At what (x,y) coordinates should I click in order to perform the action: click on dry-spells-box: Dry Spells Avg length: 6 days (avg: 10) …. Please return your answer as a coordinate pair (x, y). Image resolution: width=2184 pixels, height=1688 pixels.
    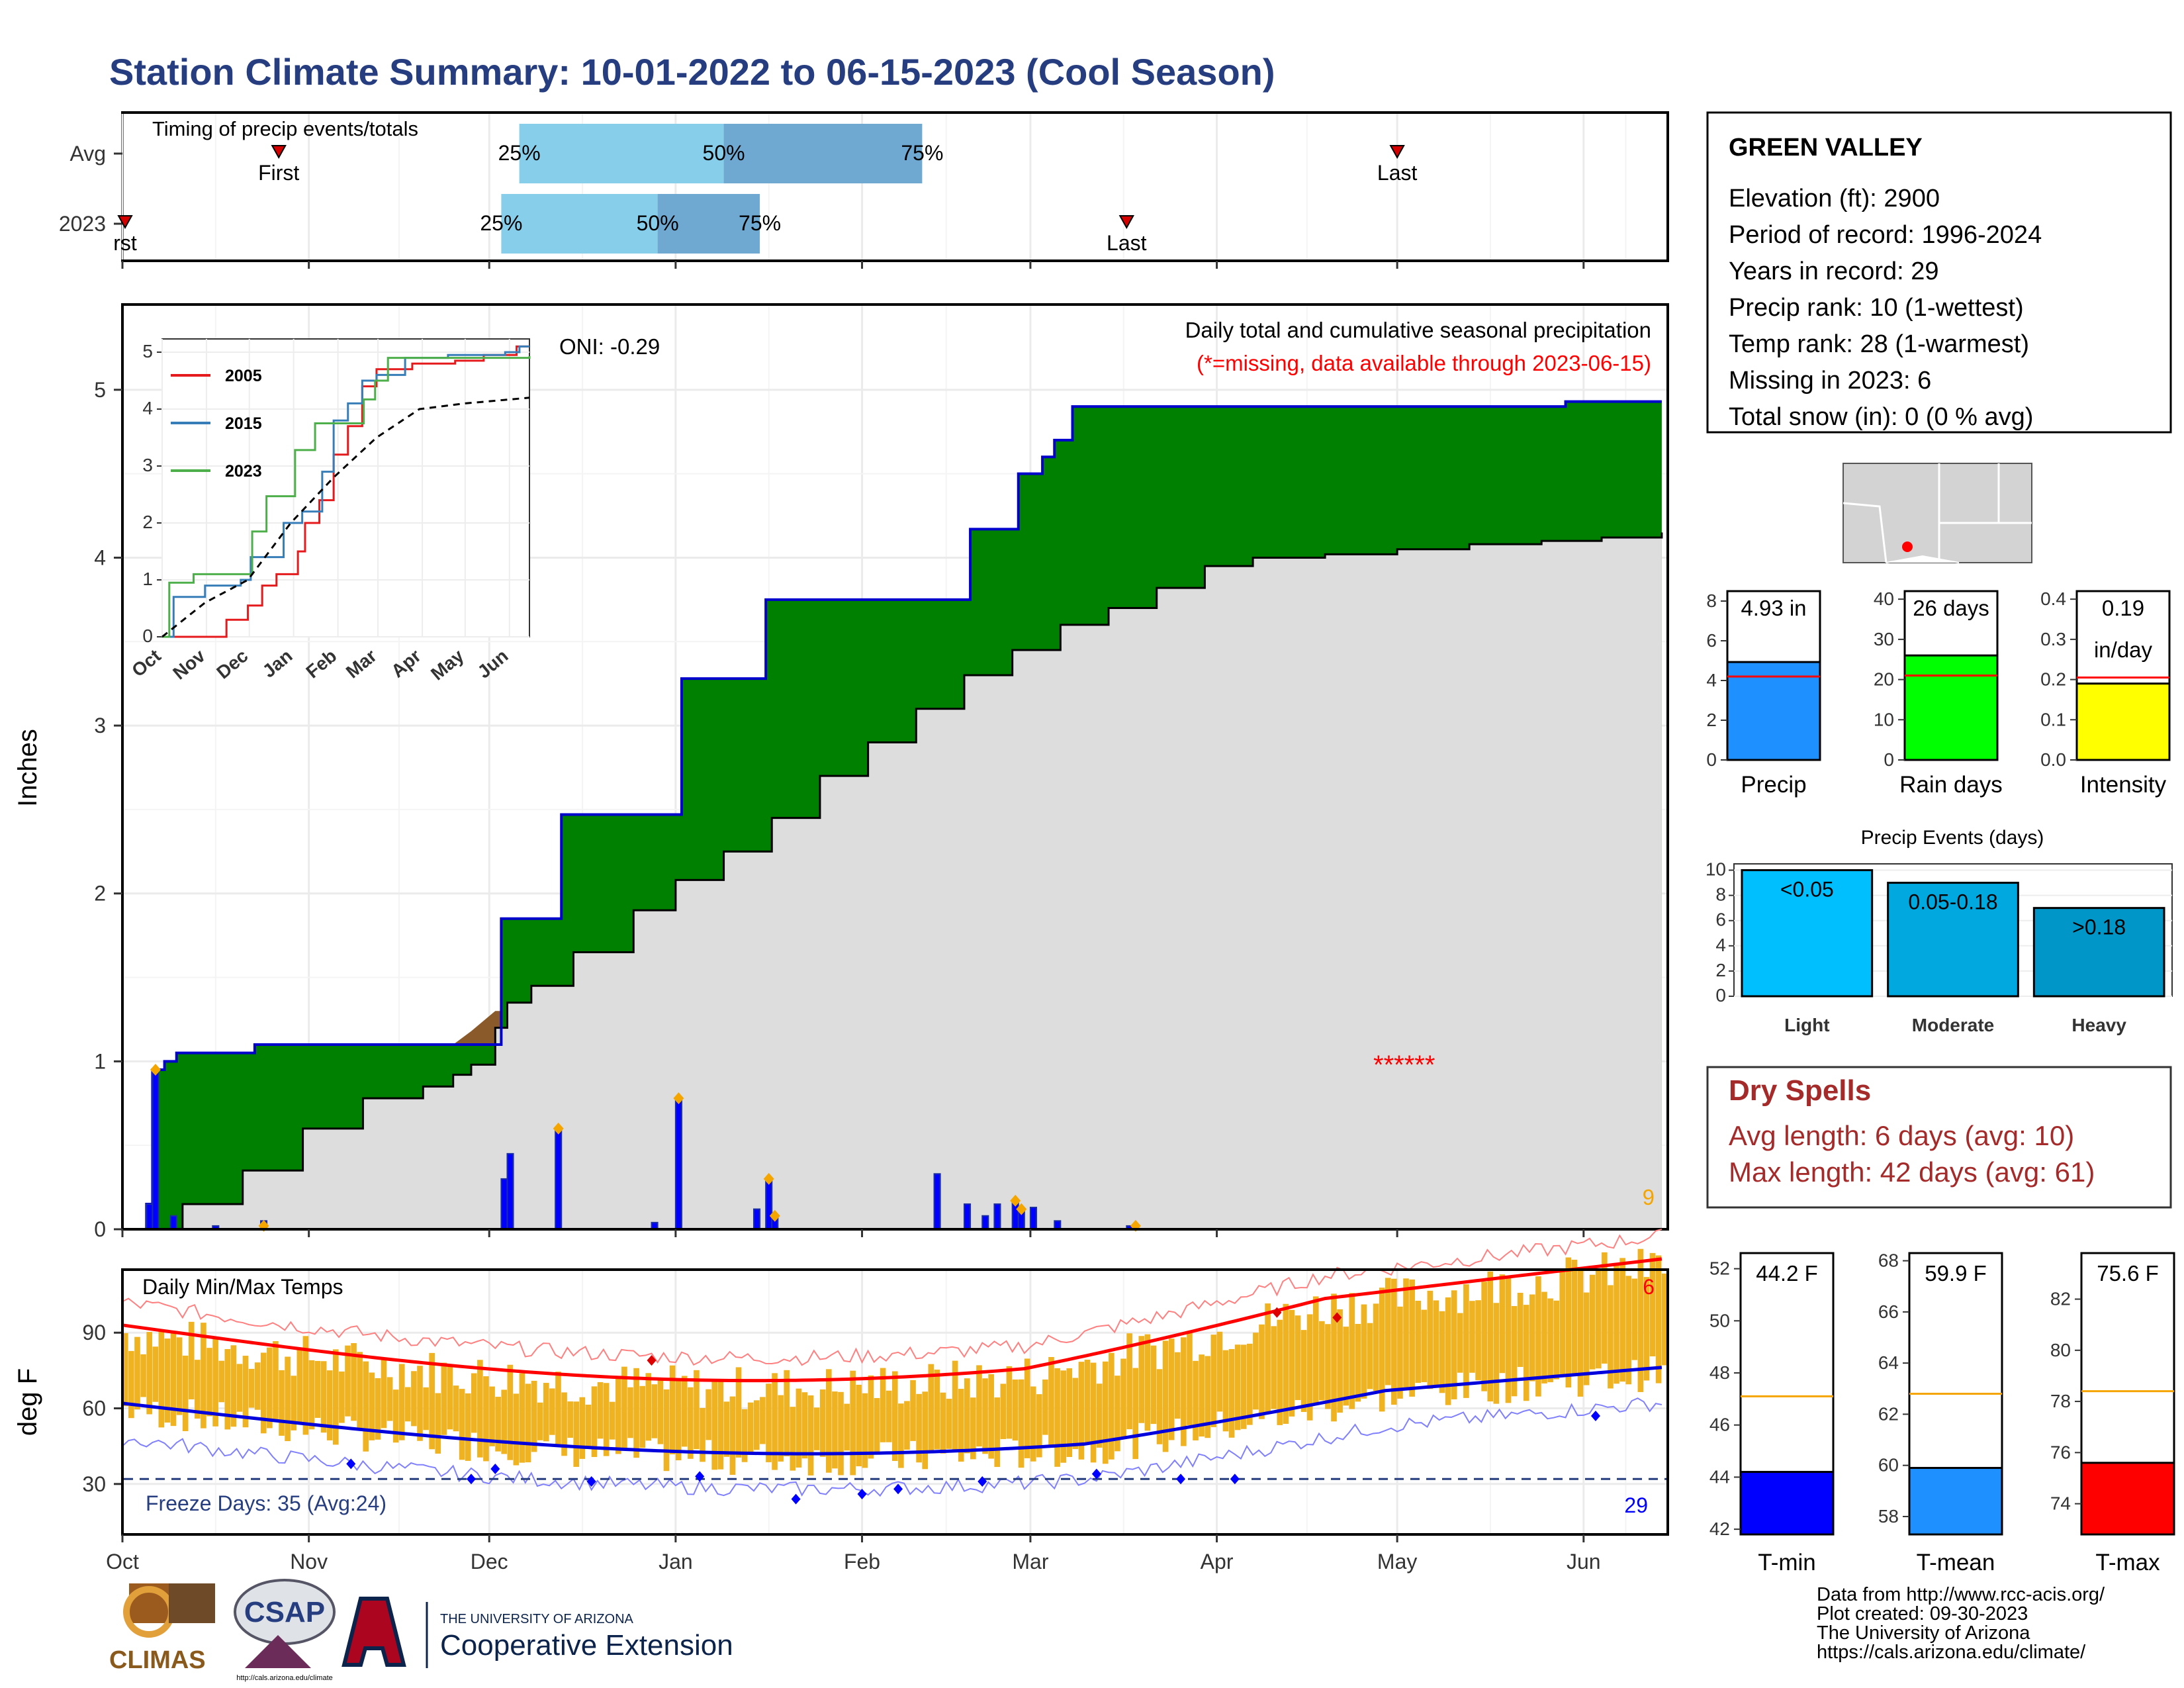
    Looking at the image, I should click on (1939, 1137).